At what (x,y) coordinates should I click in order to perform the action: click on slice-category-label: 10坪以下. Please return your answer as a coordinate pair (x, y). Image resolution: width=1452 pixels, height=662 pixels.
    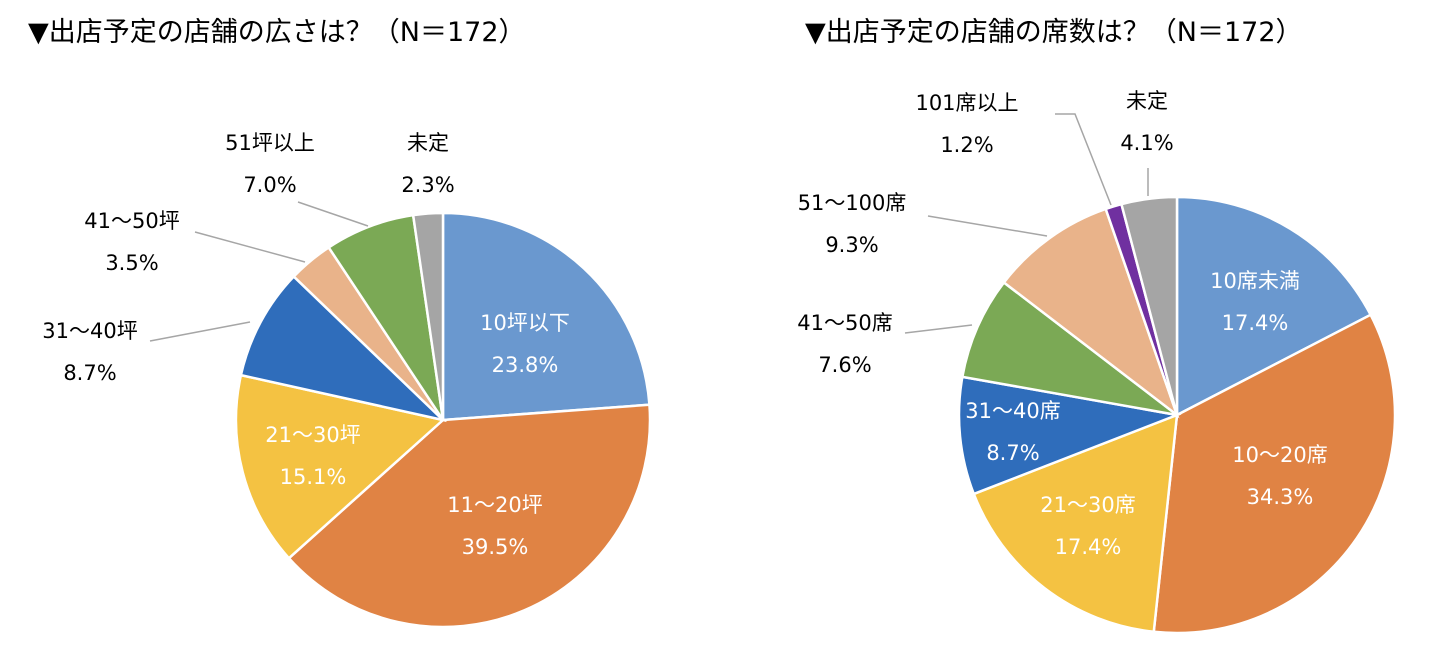
    Looking at the image, I should click on (525, 323).